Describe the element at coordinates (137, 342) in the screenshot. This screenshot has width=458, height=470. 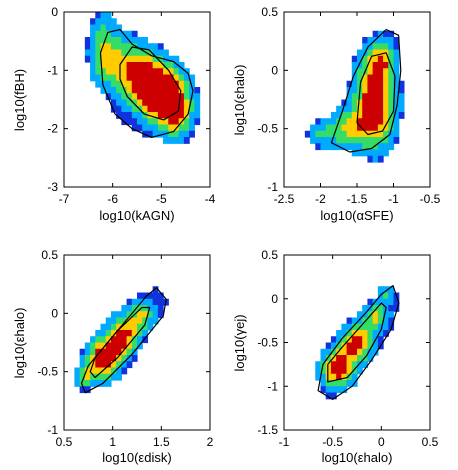
I see `axes-frame` at that location.